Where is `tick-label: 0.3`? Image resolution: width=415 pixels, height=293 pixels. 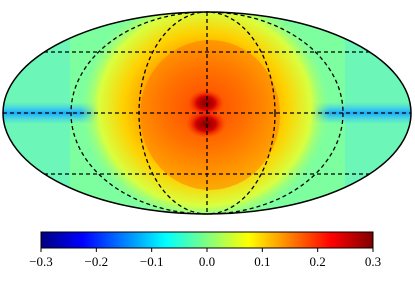
tick-label: 0.3 is located at coordinates (373, 261).